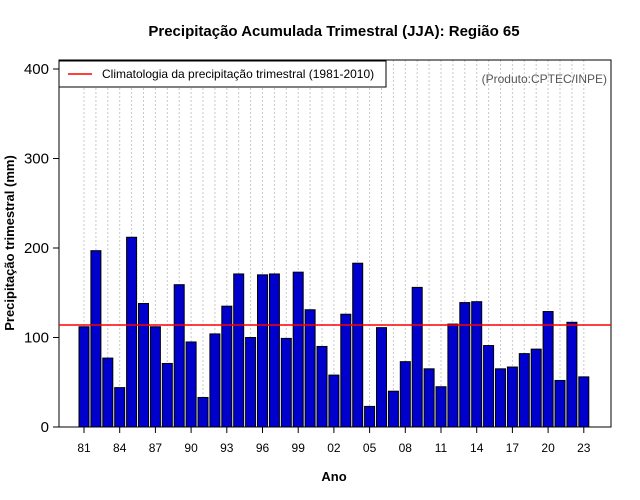  I want to click on x-tick-label: 93, so click(227, 448).